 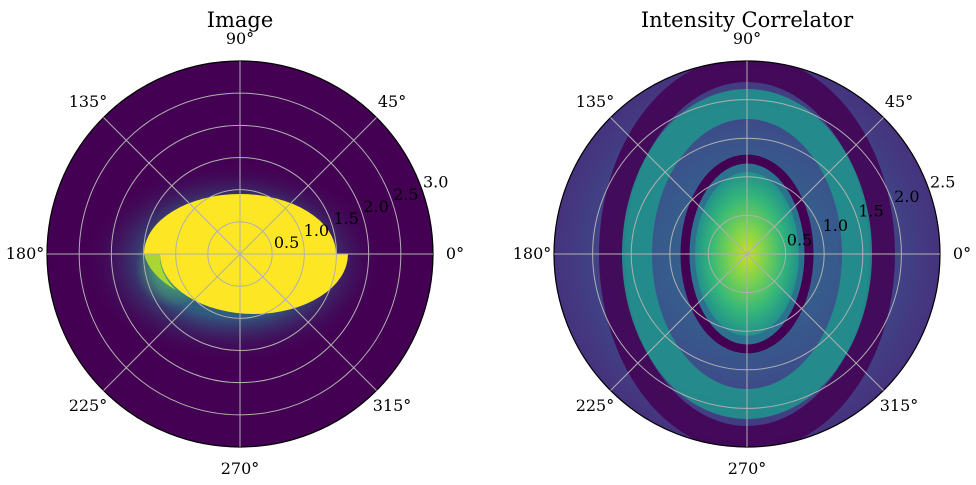 I want to click on radial-tick-label: 3.0, so click(x=435, y=182).